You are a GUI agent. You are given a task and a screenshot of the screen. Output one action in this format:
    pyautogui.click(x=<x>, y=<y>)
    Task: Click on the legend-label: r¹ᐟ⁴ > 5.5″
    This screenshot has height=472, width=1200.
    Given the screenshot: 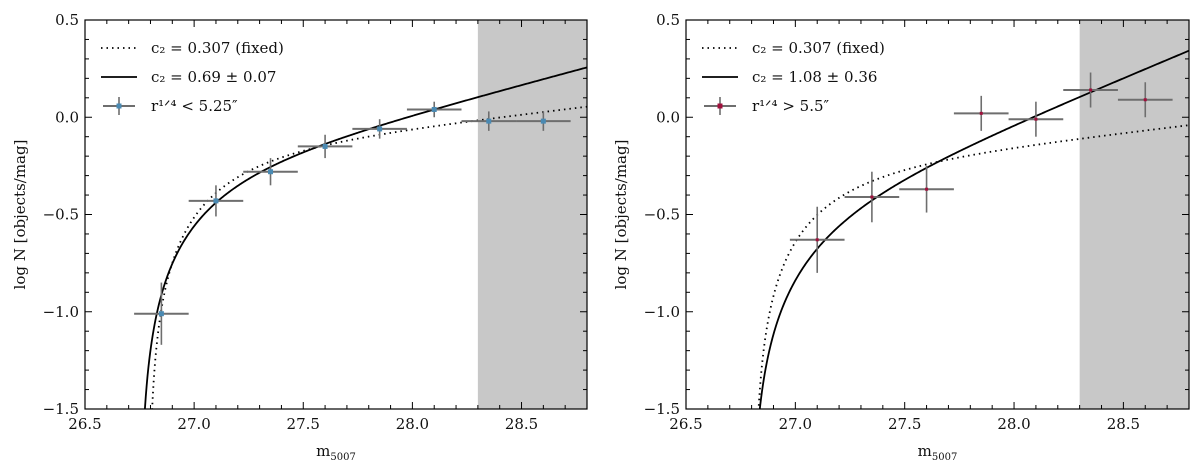 What is the action you would take?
    pyautogui.click(x=791, y=106)
    